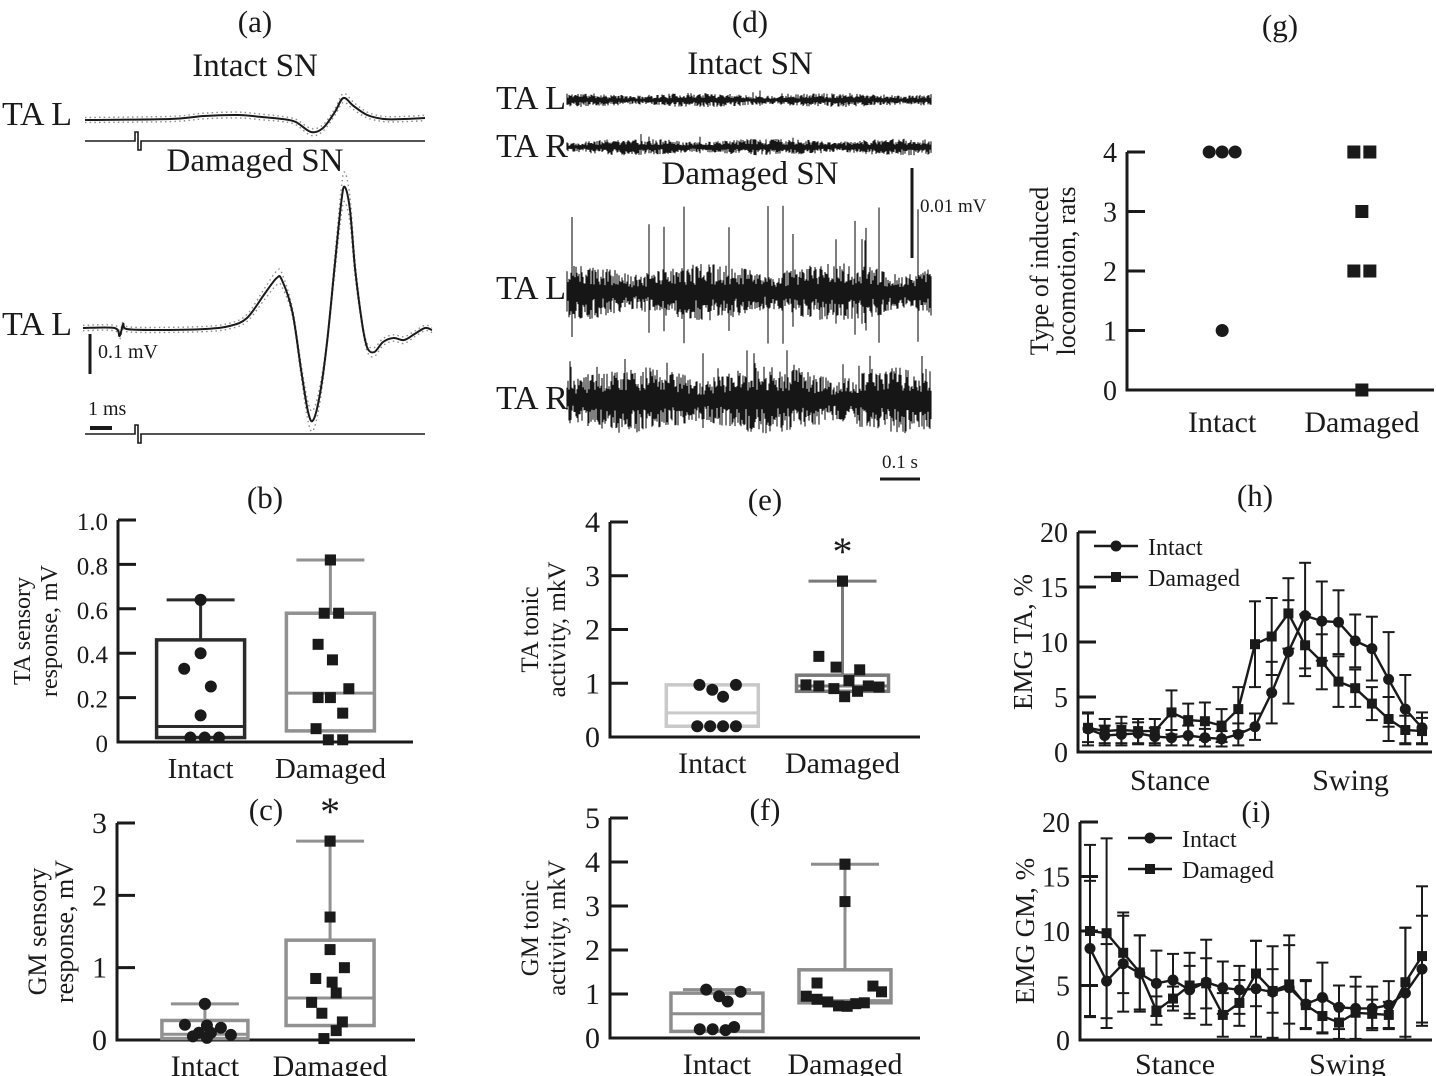 The image size is (1436, 1076). I want to click on trace-envelope, so click(257, 291).